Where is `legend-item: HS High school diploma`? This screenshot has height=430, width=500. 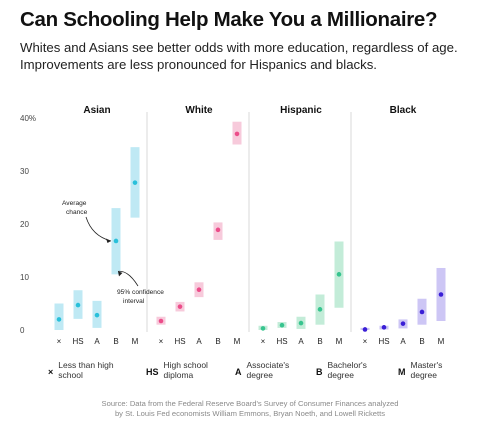
legend-item: HS High school diploma is located at coordinates (185, 370).